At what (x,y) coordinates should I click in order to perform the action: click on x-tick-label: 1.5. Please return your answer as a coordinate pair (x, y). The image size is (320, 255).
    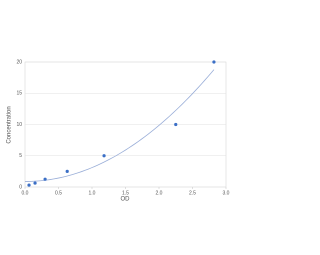
    Looking at the image, I should click on (125, 193).